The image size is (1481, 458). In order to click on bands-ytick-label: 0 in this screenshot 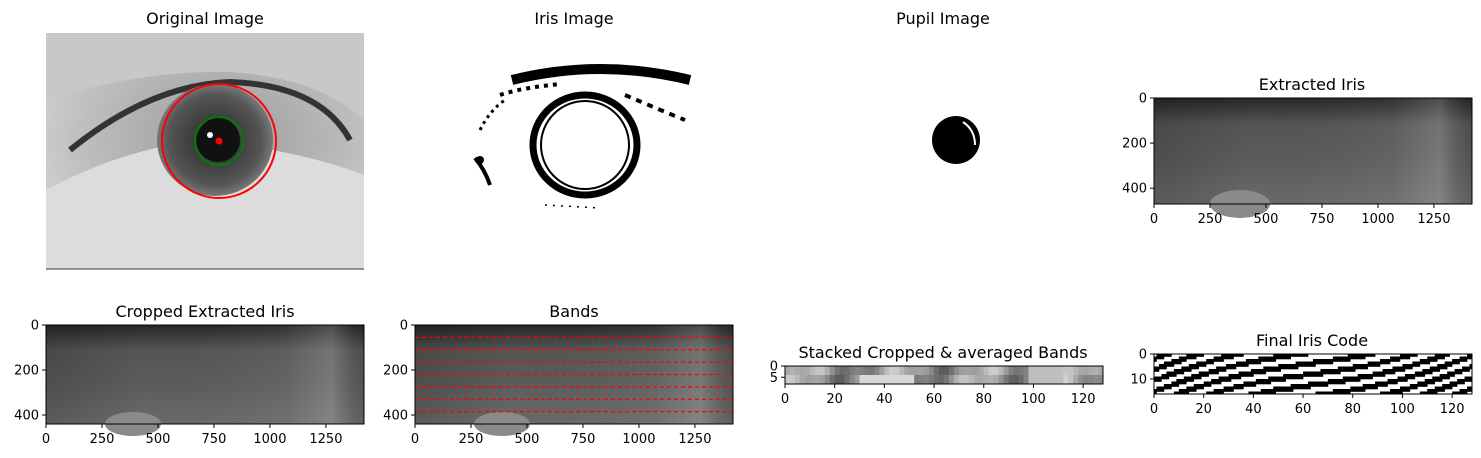, I will do `click(404, 326)`.